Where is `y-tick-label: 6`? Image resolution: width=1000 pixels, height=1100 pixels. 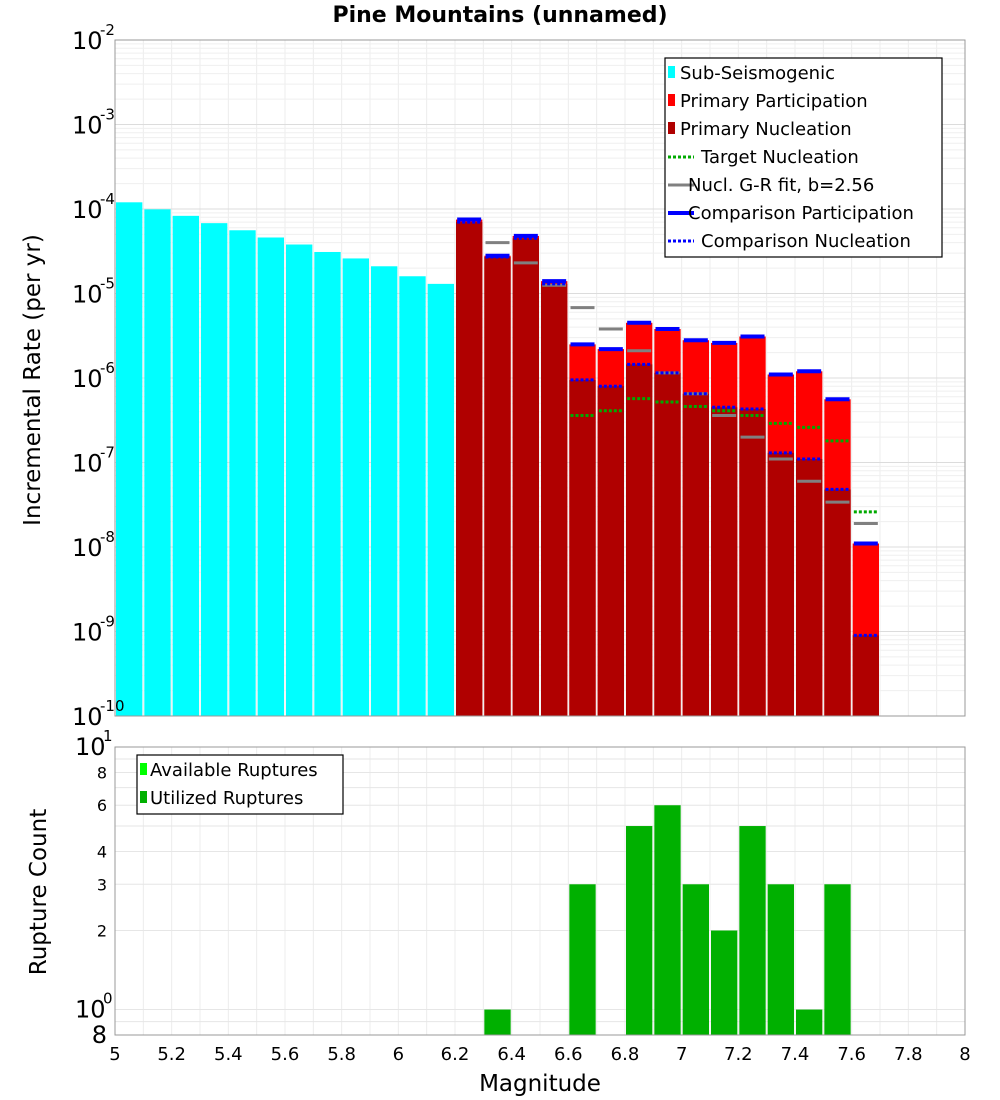
y-tick-label: 6 is located at coordinates (102, 805).